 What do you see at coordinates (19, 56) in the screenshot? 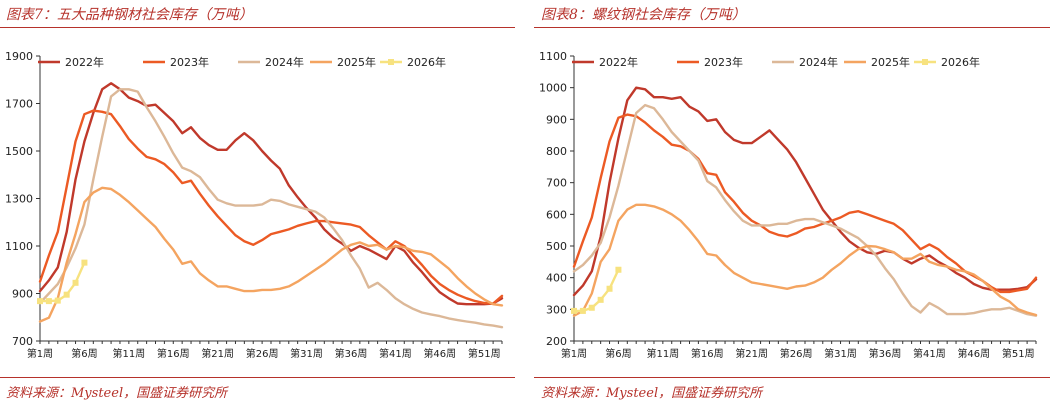
I see `y-tick-label: 1900` at bounding box center [19, 56].